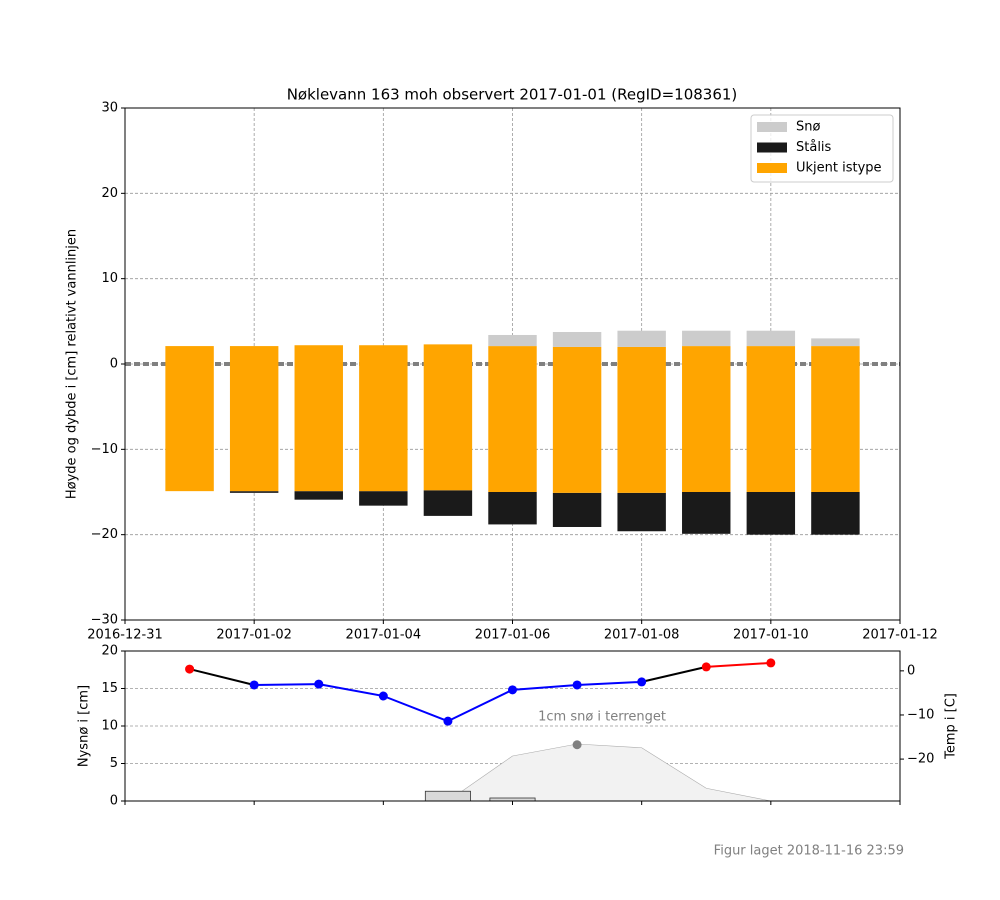  I want to click on legend-label: Ukjent istype, so click(839, 168).